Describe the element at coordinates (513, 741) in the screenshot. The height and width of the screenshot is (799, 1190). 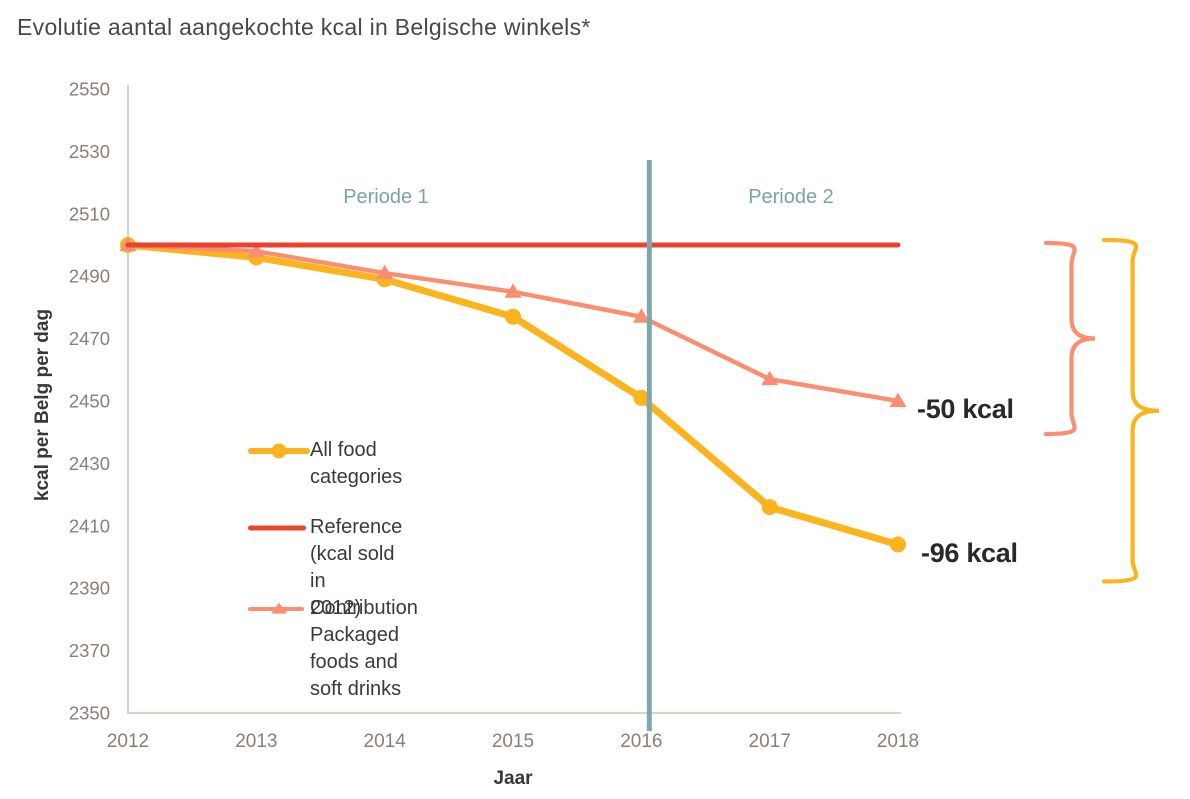
I see `x-axis-tick-label: 2015` at that location.